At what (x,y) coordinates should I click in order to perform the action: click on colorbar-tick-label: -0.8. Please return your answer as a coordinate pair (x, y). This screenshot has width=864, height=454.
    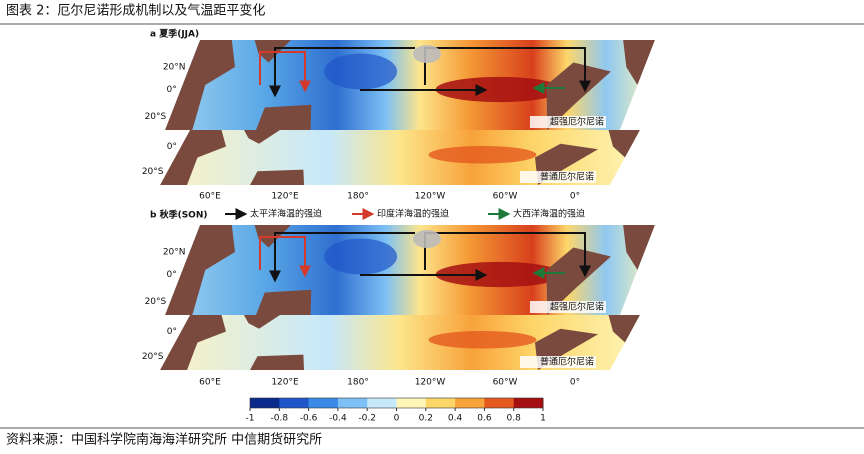
    Looking at the image, I should click on (280, 419).